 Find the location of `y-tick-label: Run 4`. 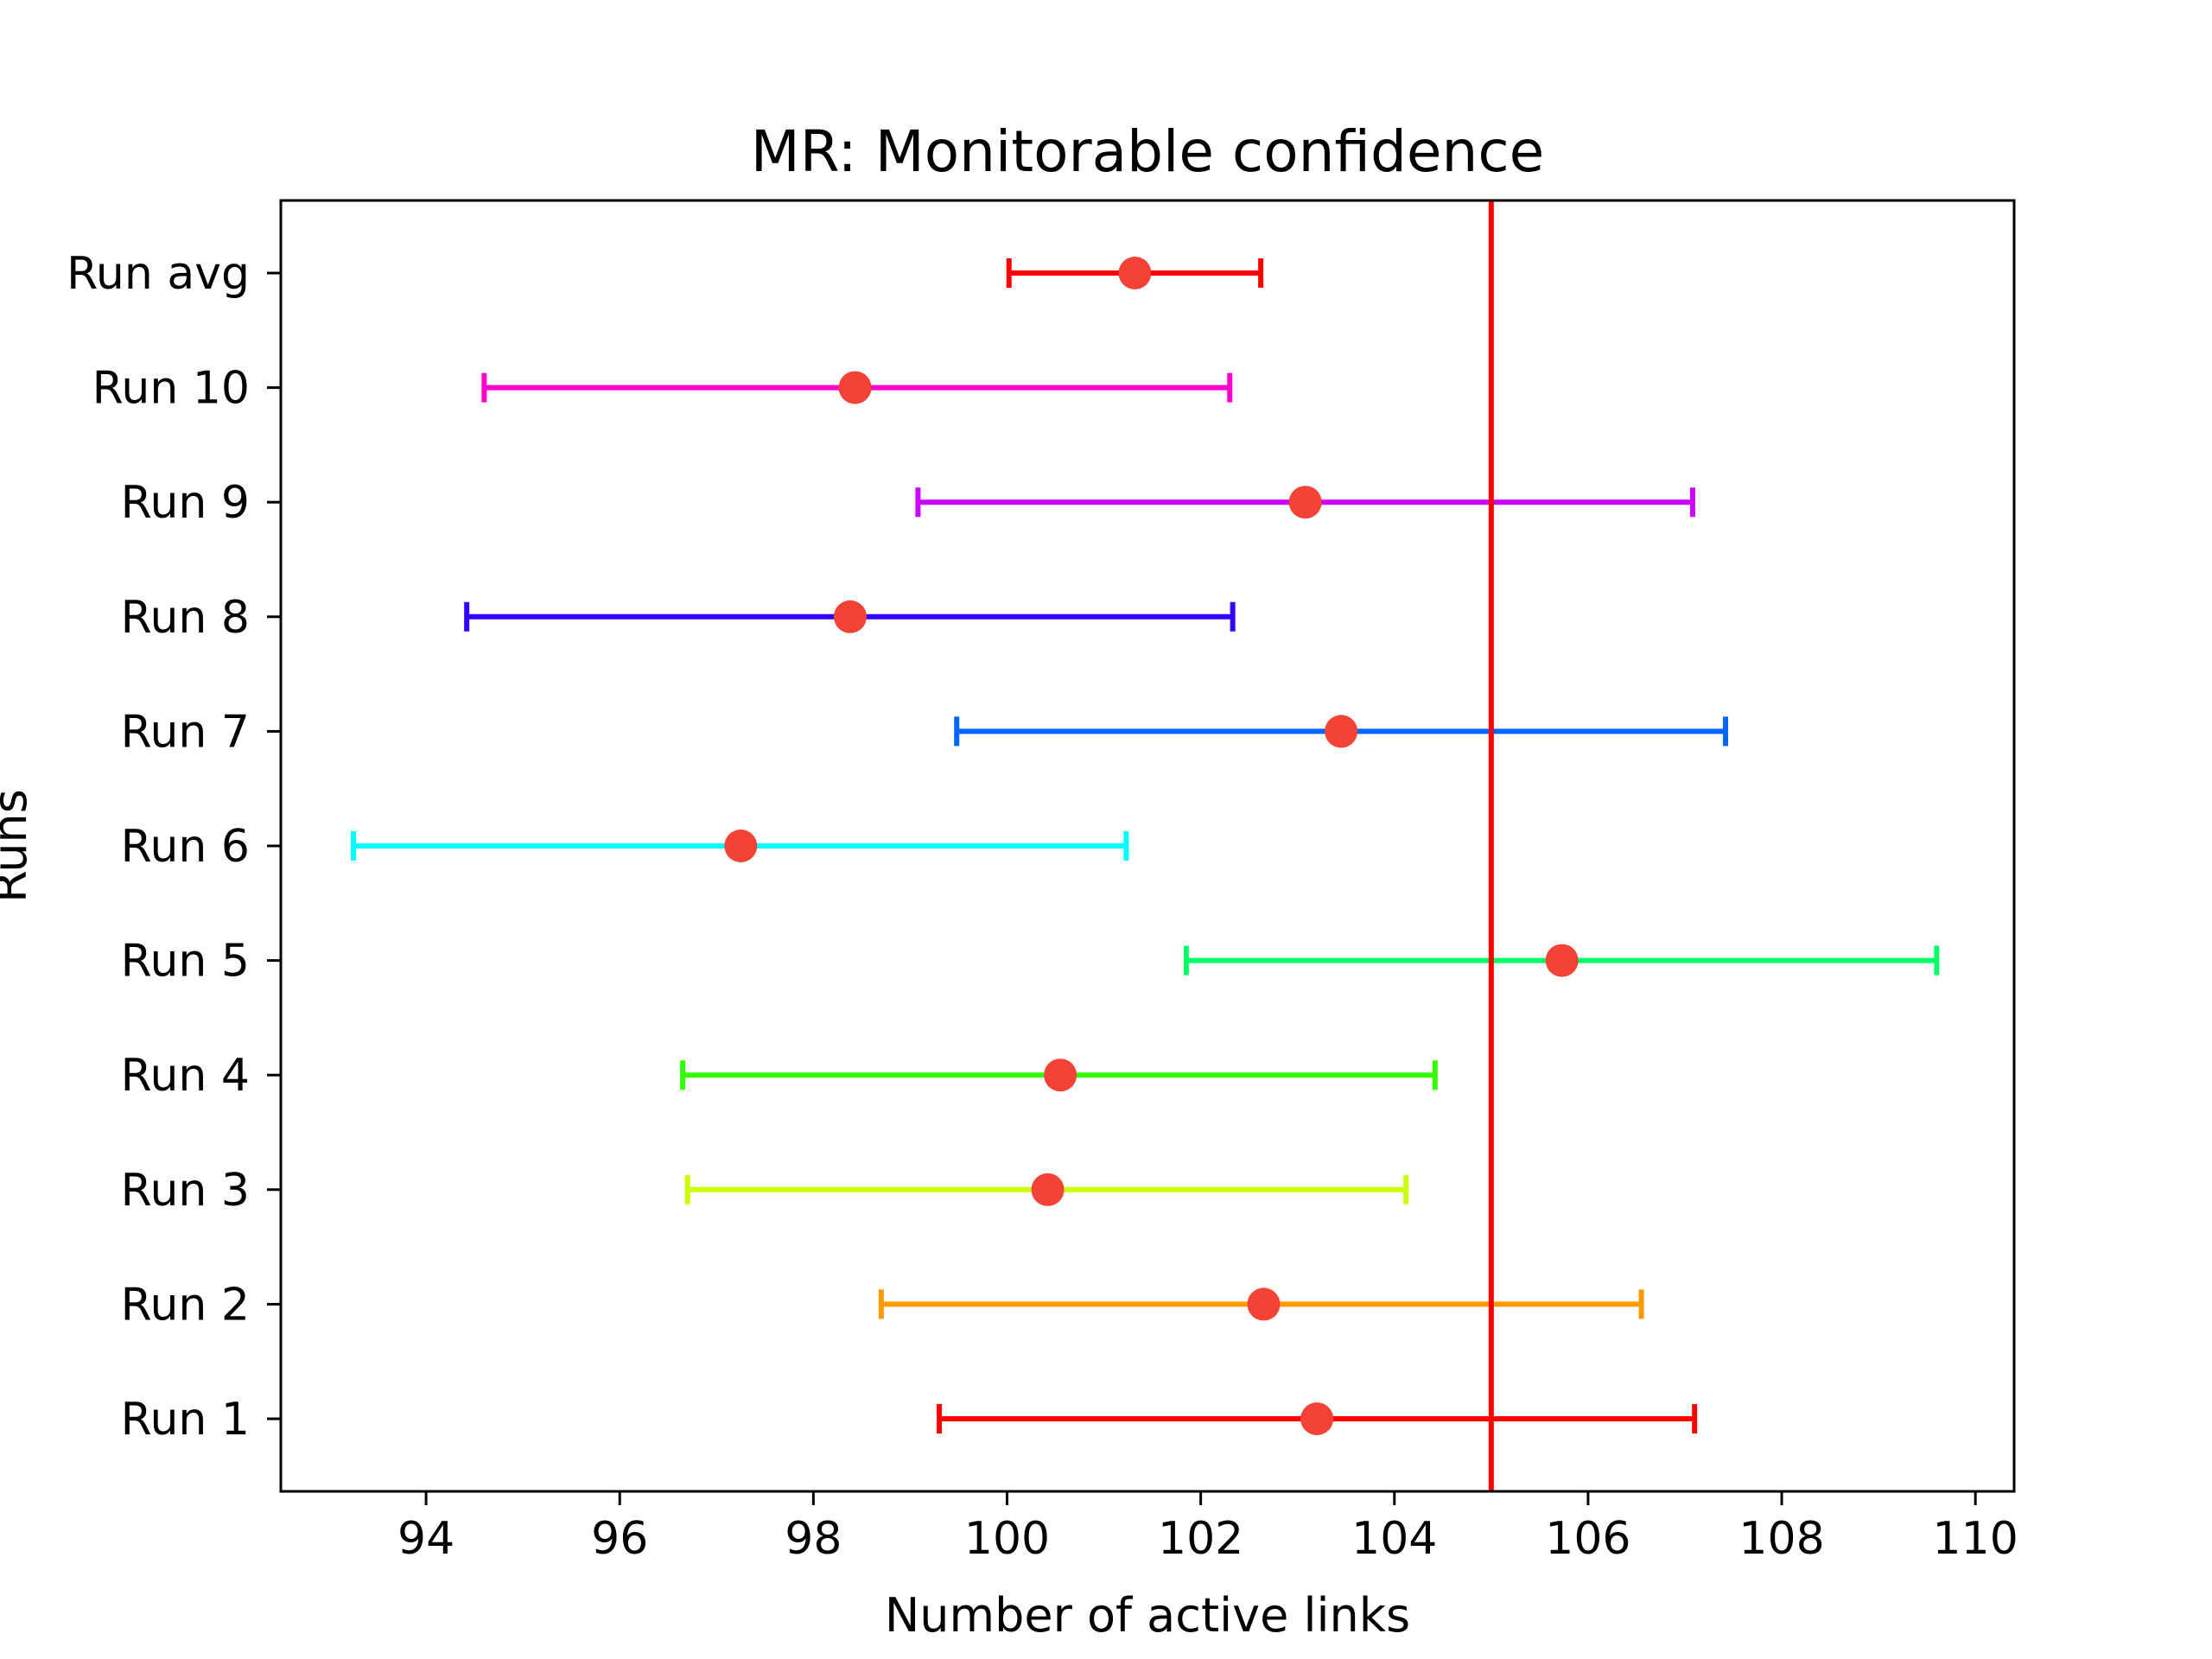

y-tick-label: Run 4 is located at coordinates (185, 1076).